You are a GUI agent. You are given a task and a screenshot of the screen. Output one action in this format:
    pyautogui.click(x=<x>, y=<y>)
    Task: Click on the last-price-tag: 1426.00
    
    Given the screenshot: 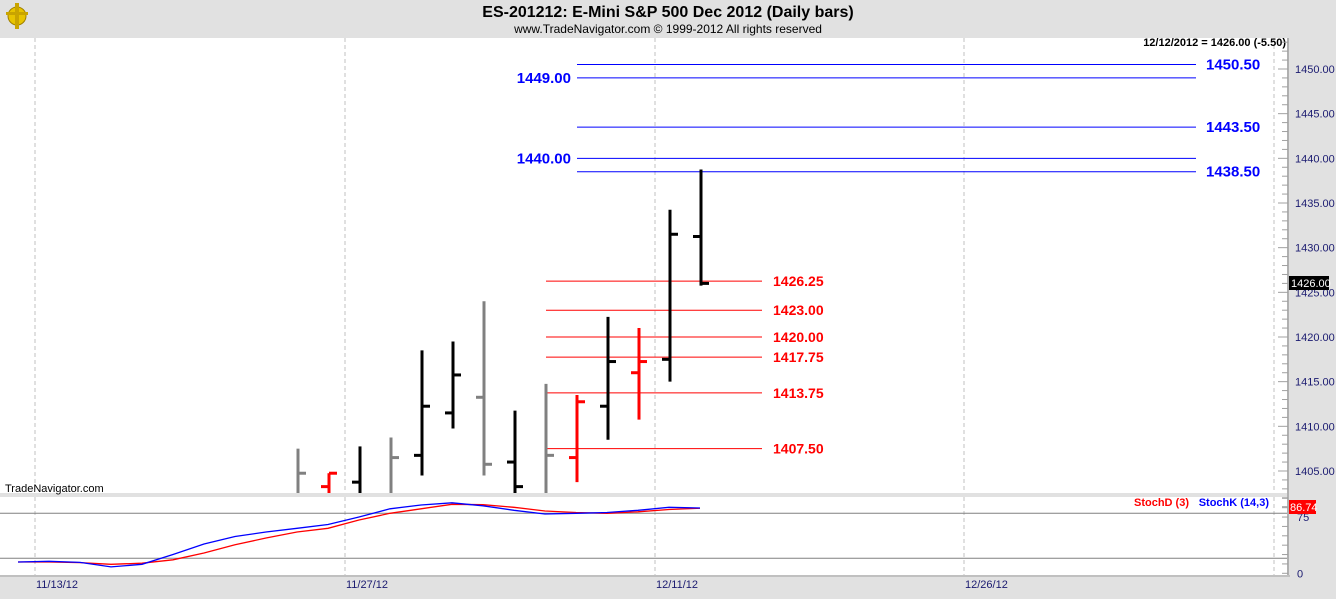 What is the action you would take?
    pyautogui.click(x=1310, y=283)
    